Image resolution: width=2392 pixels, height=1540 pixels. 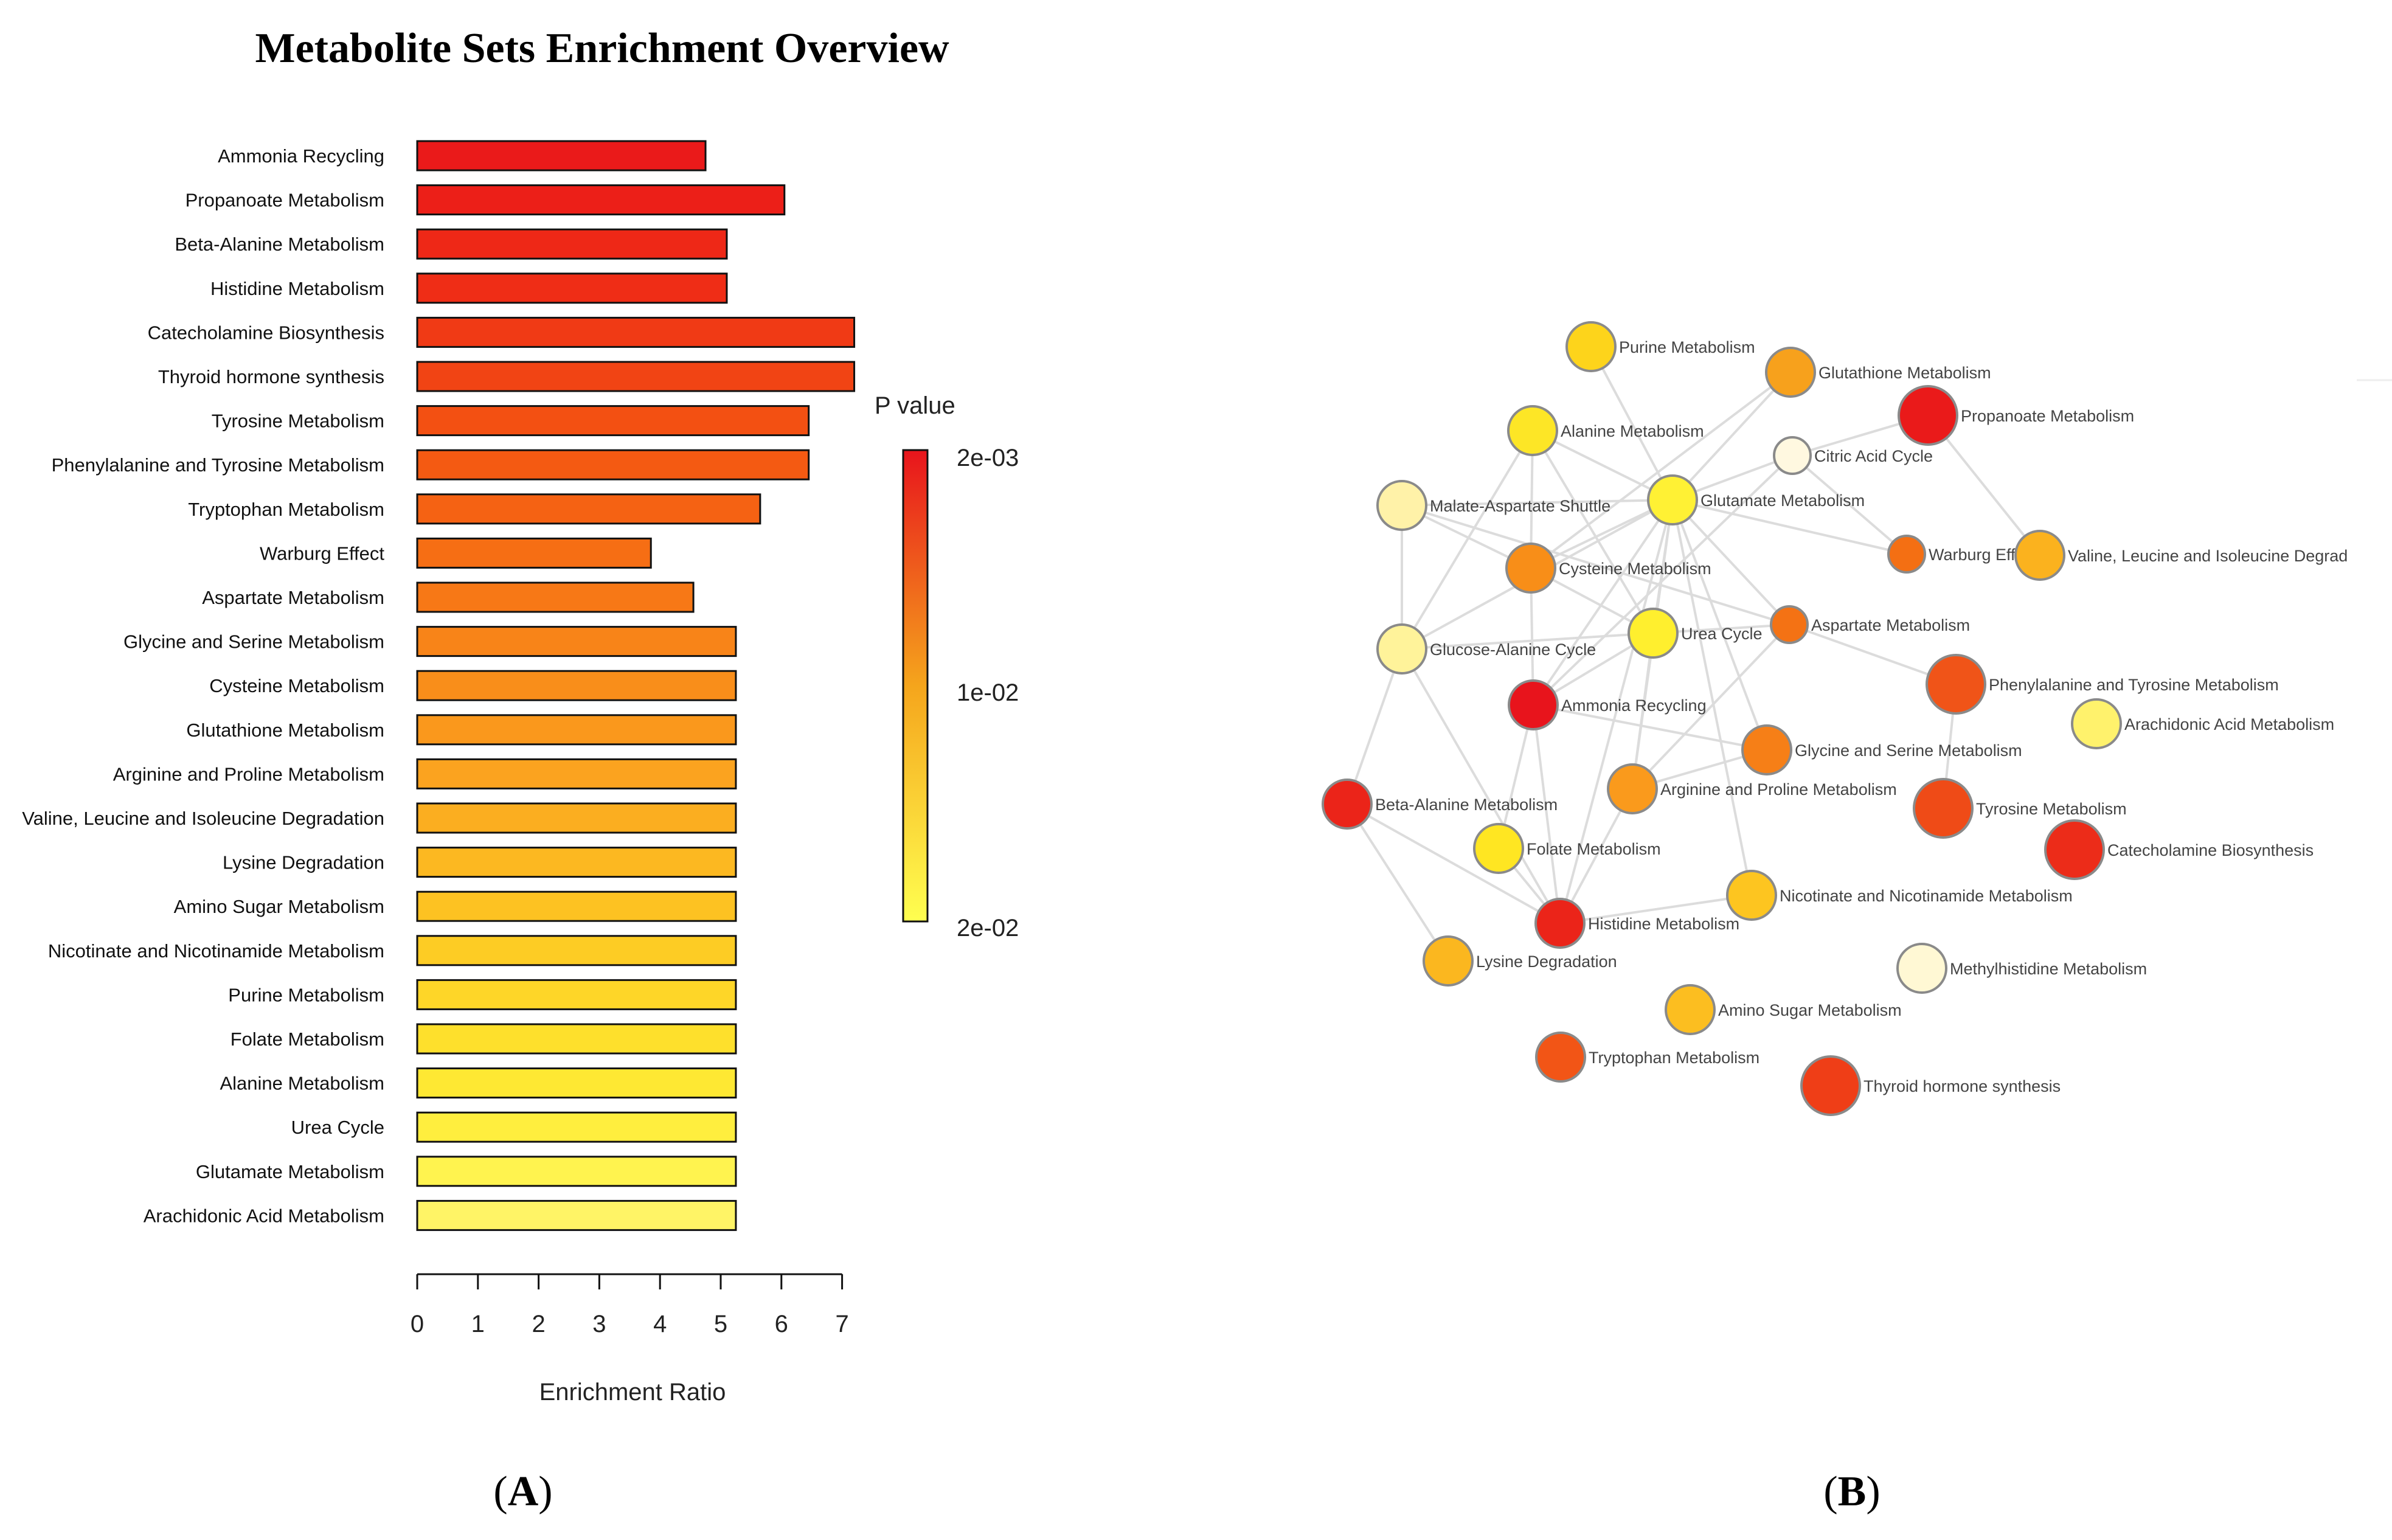 I want to click on category-label-beta-alanine-metabolism: Beta-Alanine Metabolism, so click(x=279, y=244).